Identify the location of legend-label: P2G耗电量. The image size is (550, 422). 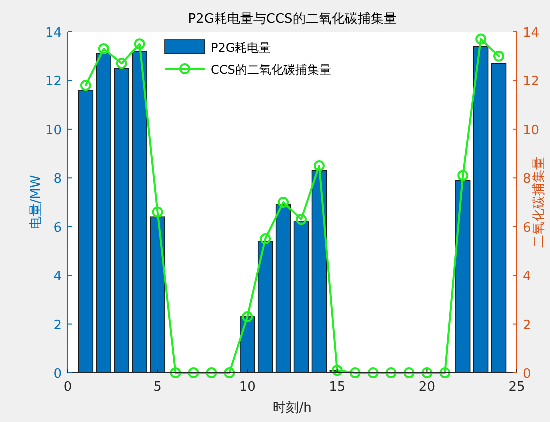
(241, 48).